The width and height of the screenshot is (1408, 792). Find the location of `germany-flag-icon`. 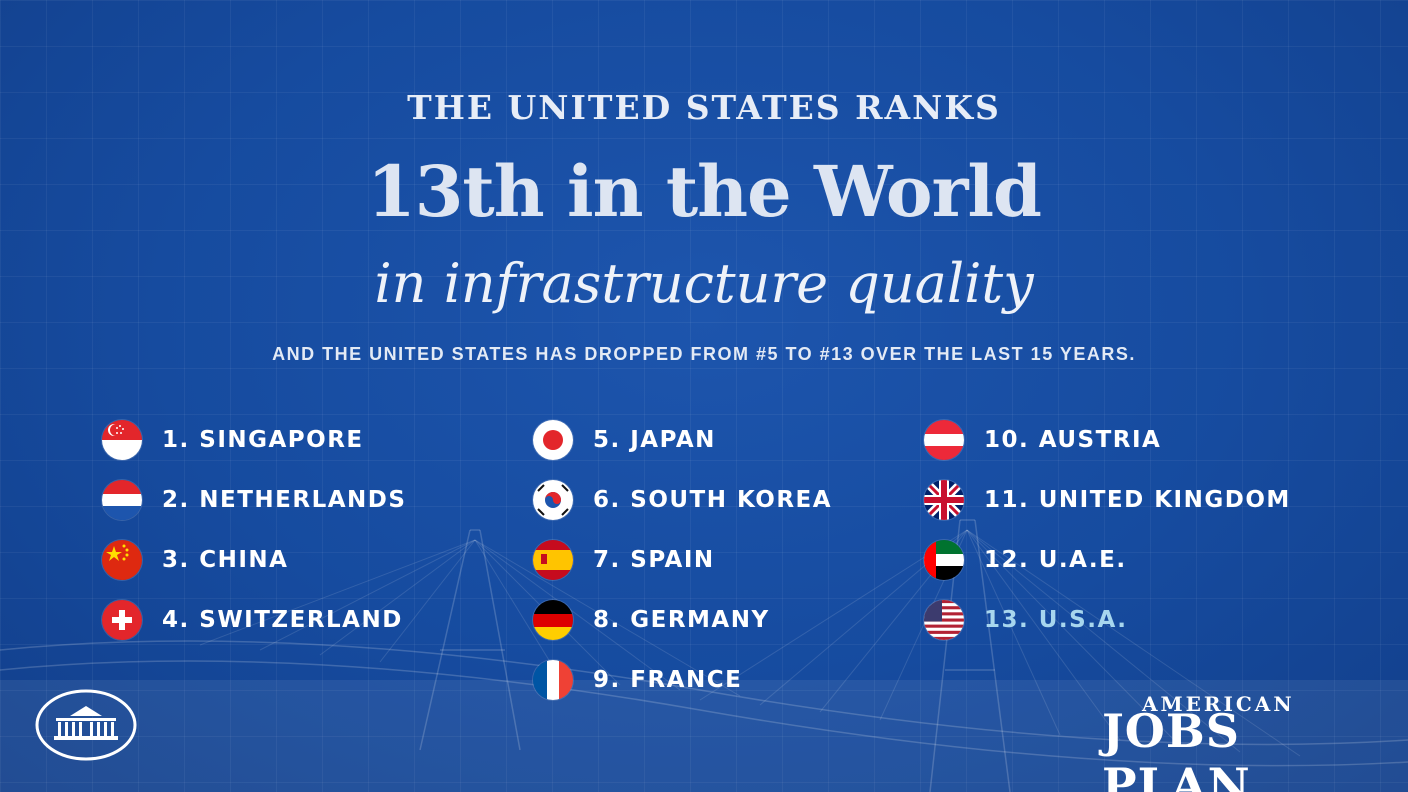

germany-flag-icon is located at coordinates (553, 620).